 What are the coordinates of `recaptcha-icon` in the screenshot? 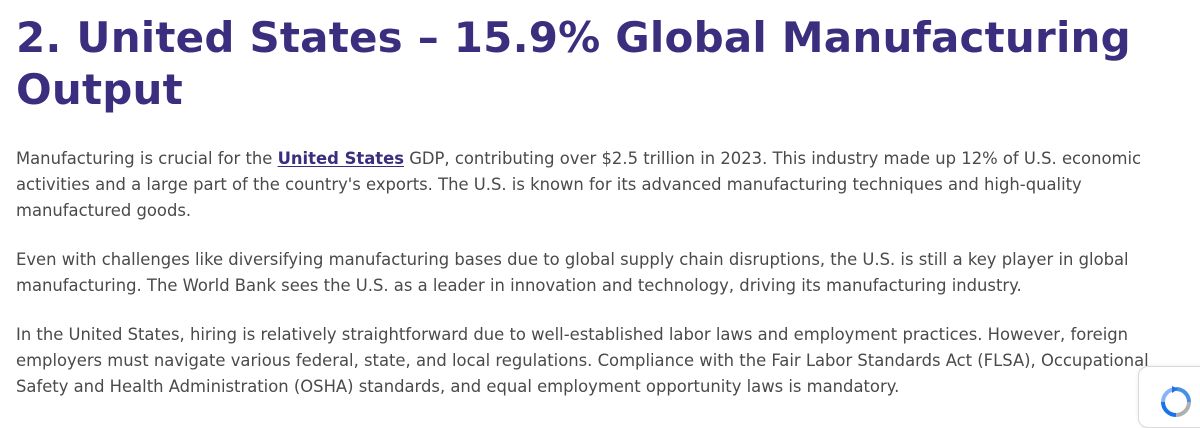 It's located at (1176, 401).